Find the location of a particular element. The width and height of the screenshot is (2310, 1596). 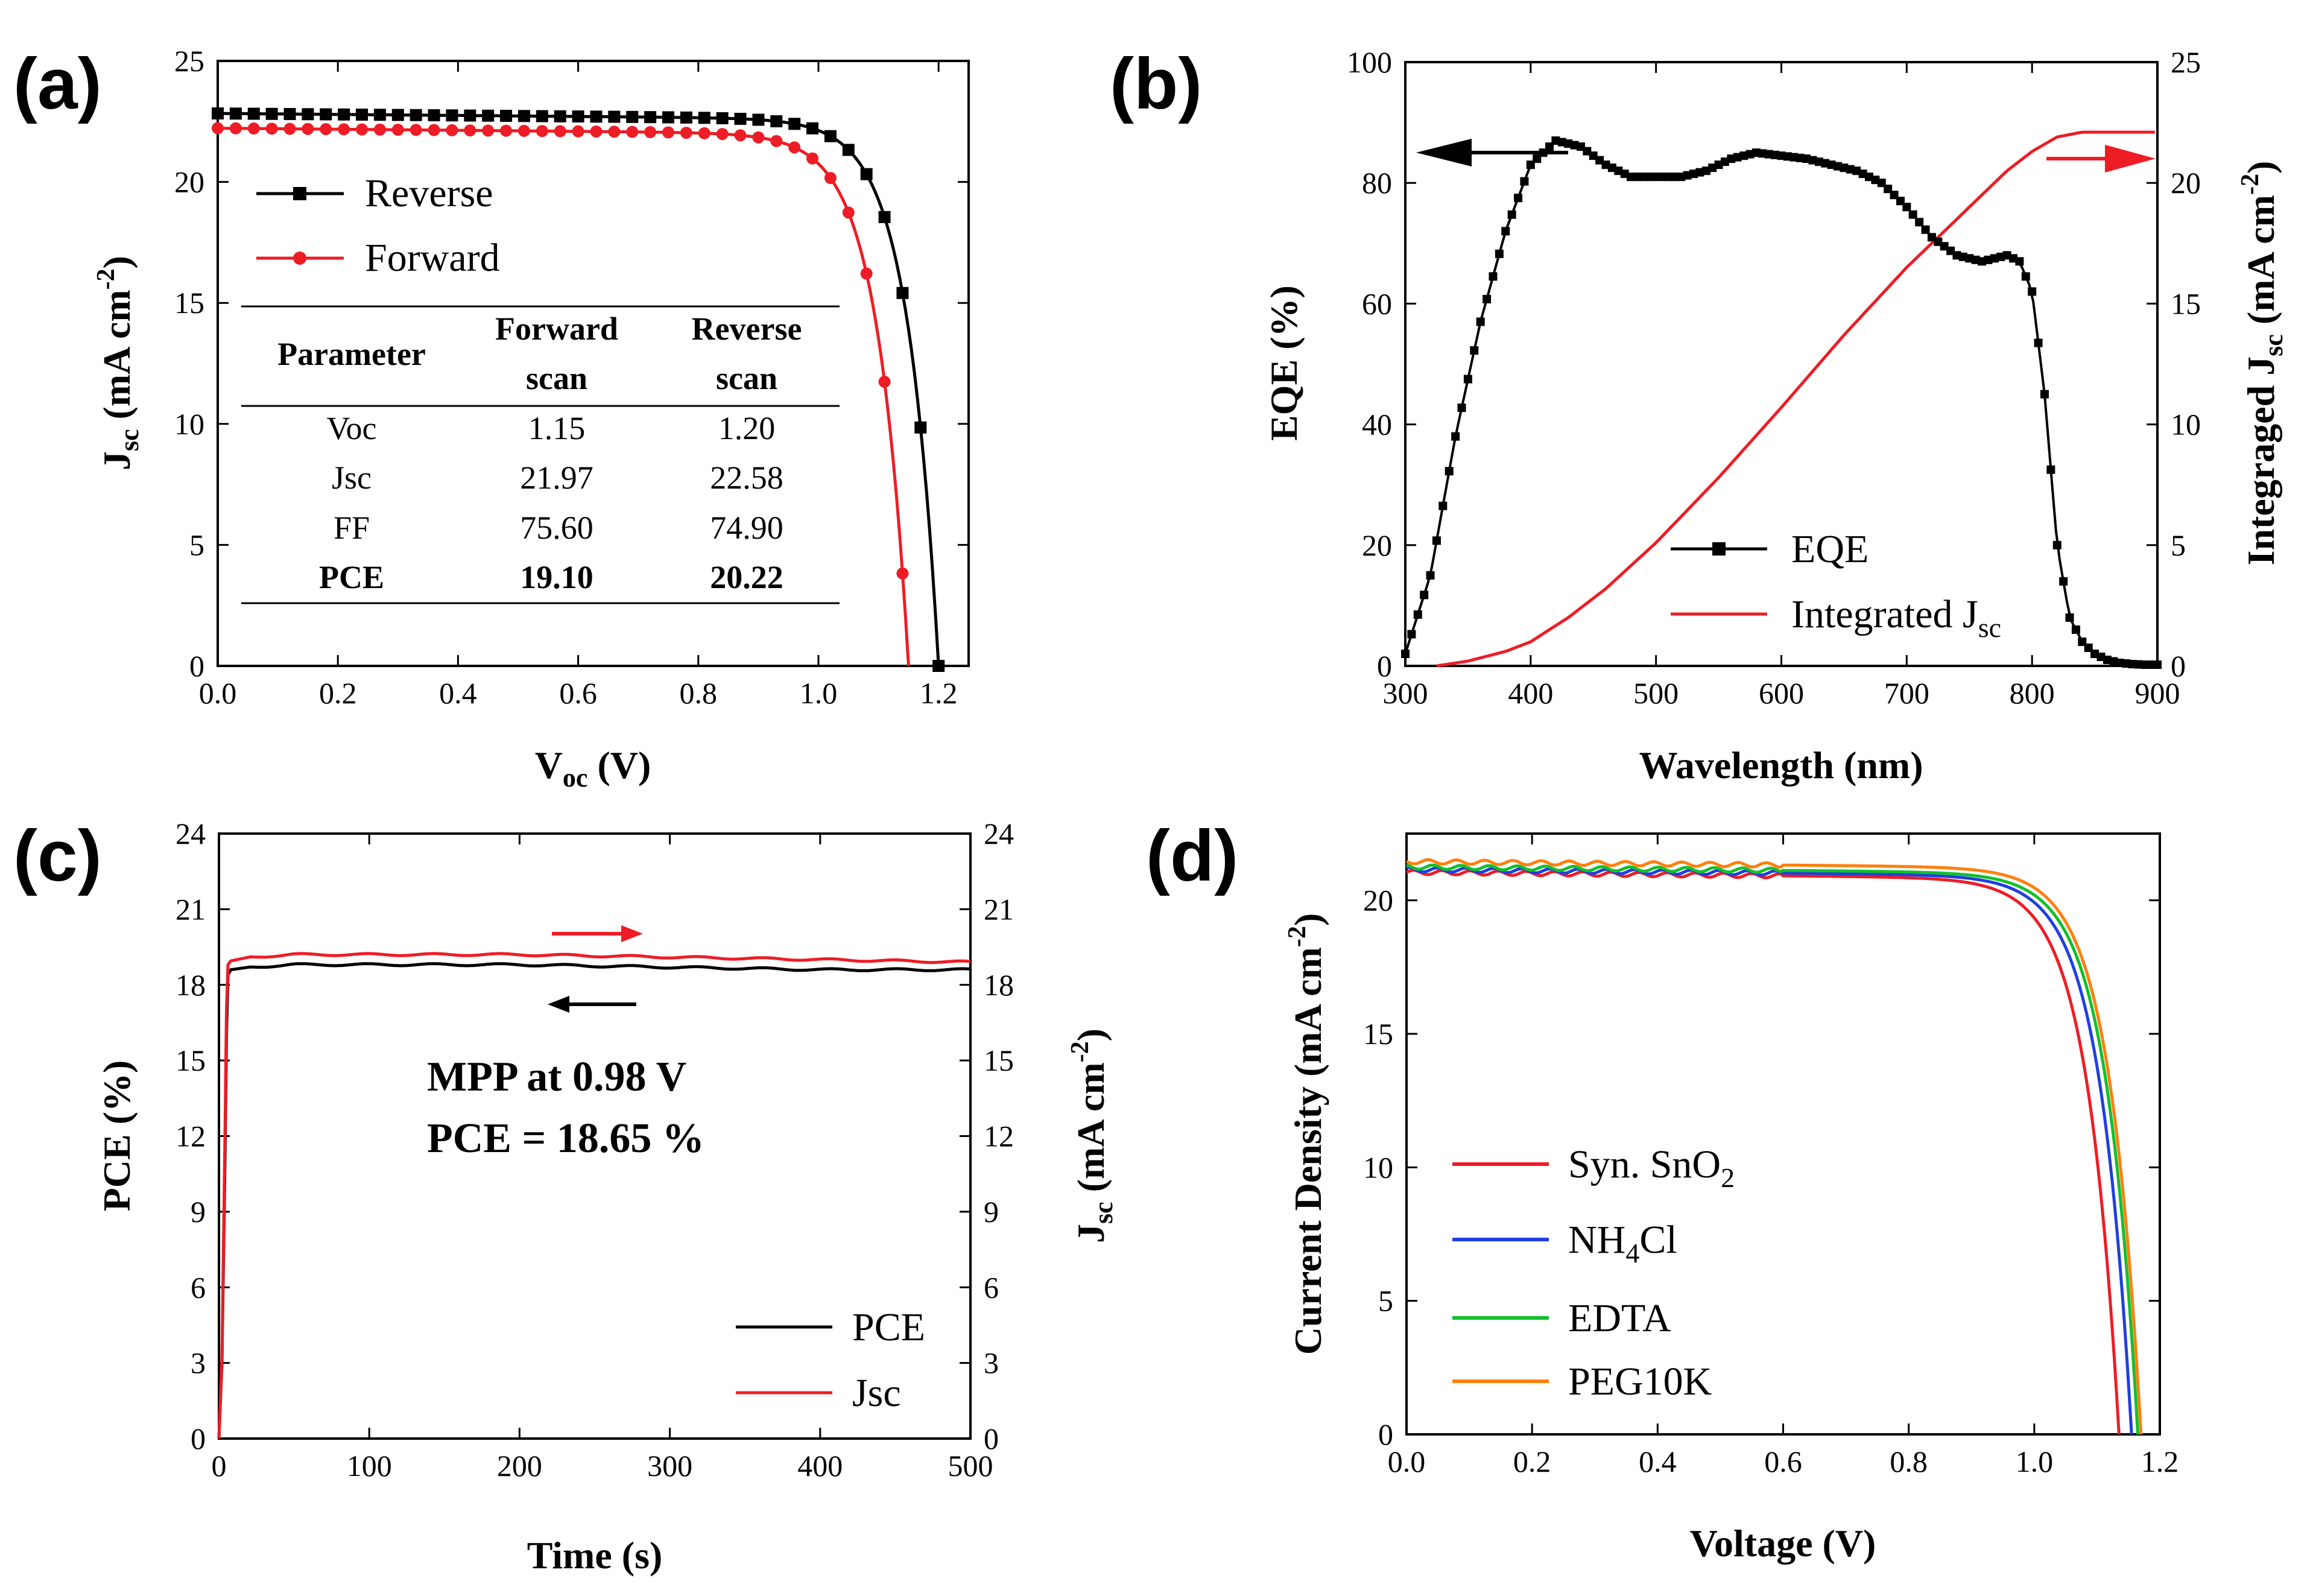

y-tick-label: 80 is located at coordinates (1377, 183).